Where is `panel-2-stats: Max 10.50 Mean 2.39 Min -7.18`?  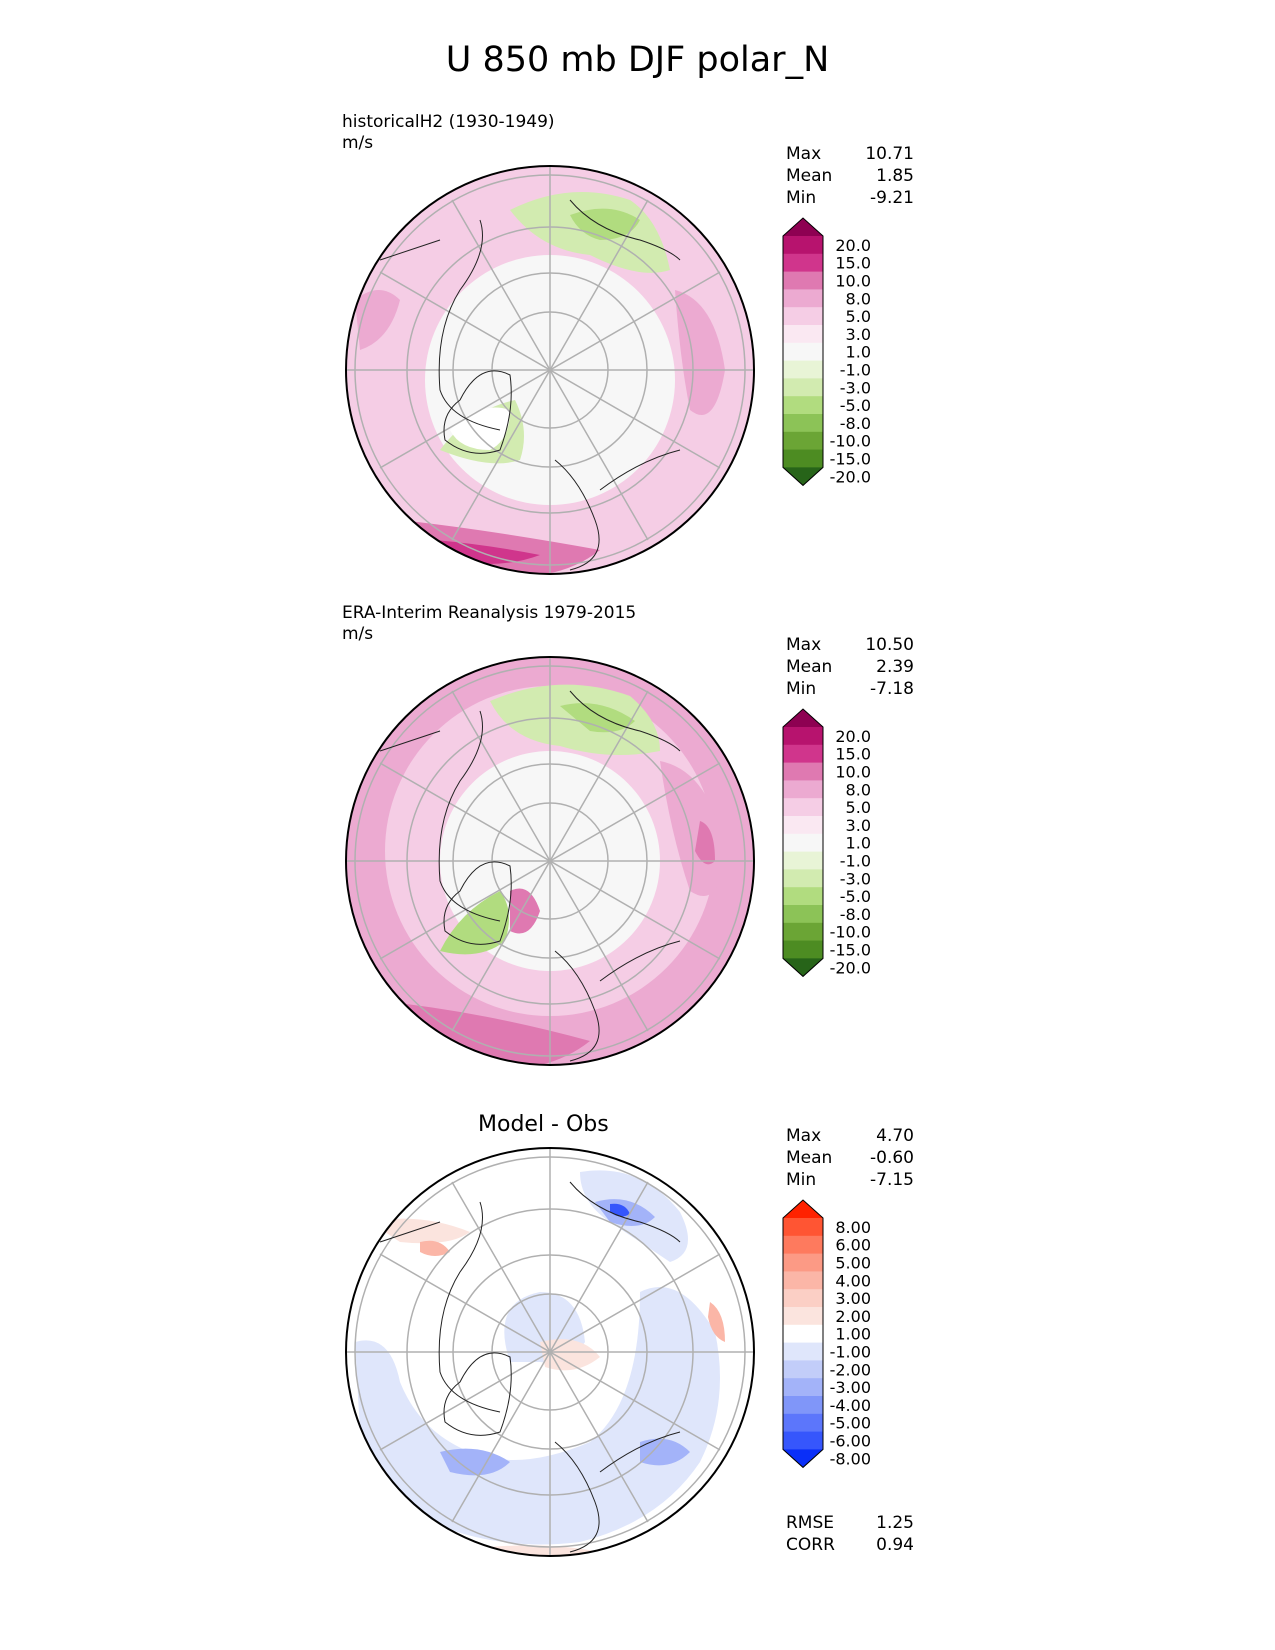
panel-2-stats: Max 10.50 Mean 2.39 Min -7.18 is located at coordinates (850, 667).